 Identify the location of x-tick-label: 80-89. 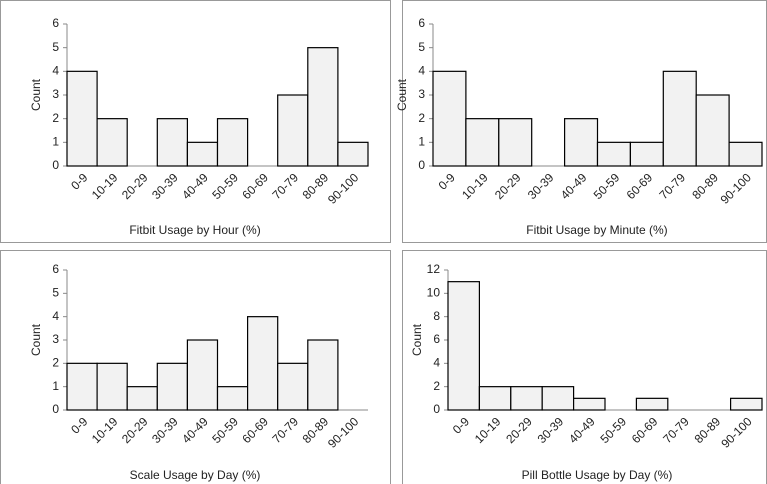
(705, 186).